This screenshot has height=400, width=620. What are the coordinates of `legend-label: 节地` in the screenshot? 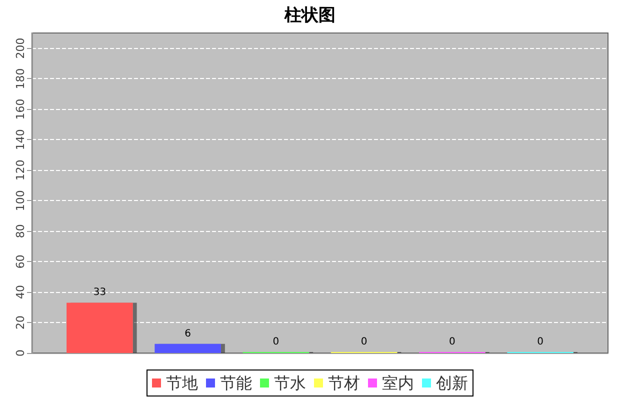 It's located at (182, 383).